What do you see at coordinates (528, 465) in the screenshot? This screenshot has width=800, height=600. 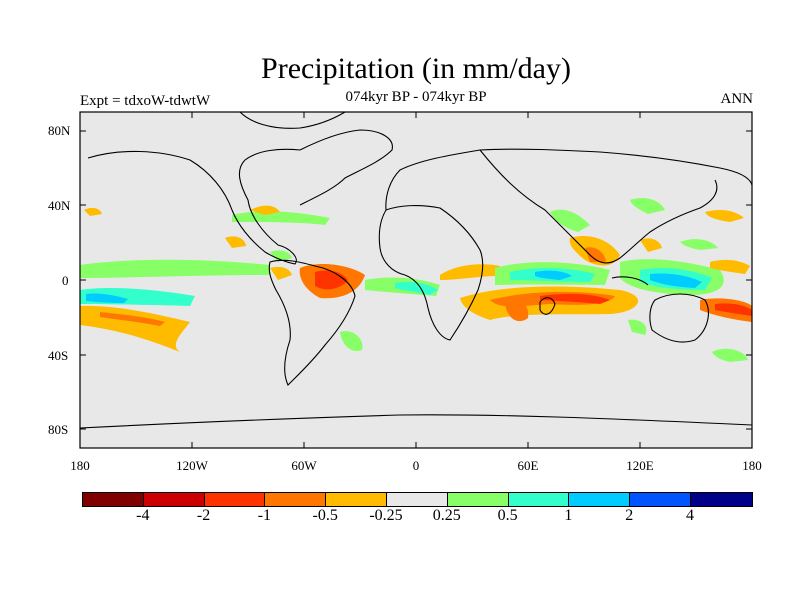 I see `x-tick-60e: 60E` at bounding box center [528, 465].